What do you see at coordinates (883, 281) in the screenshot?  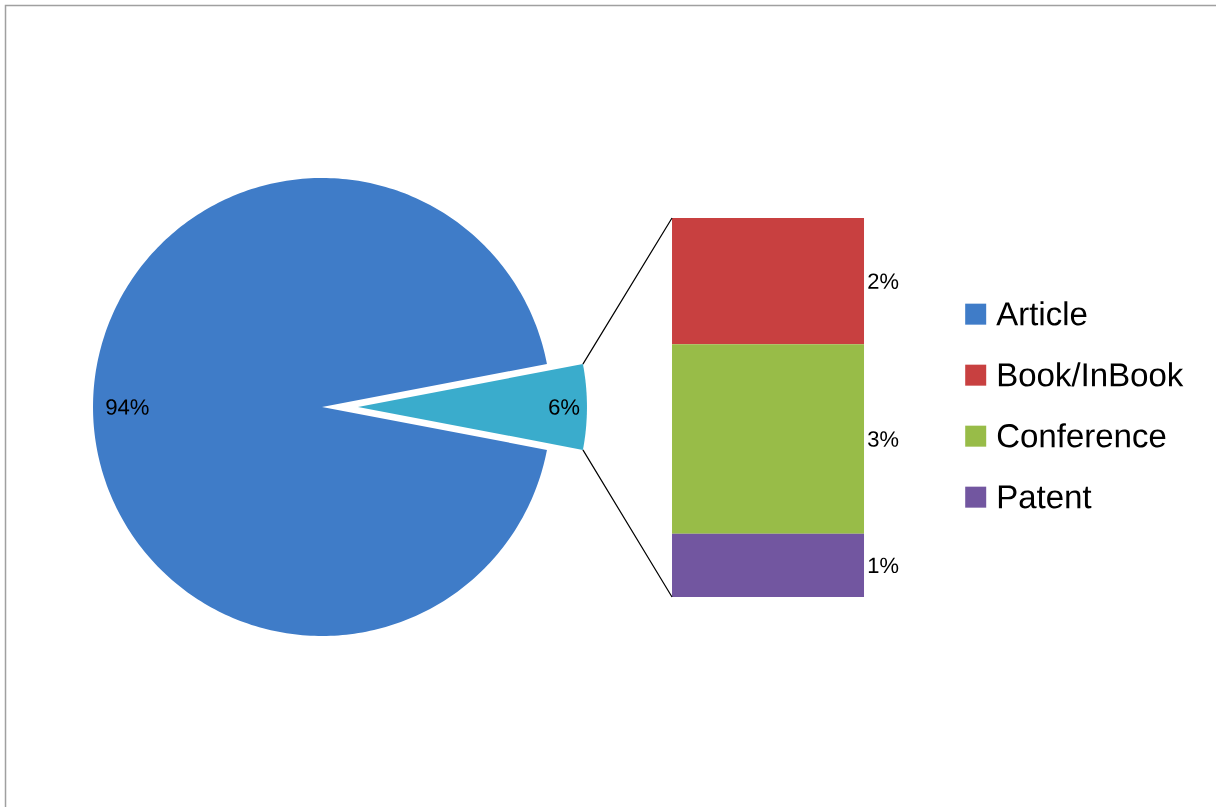 I see `data-label: 2%` at bounding box center [883, 281].